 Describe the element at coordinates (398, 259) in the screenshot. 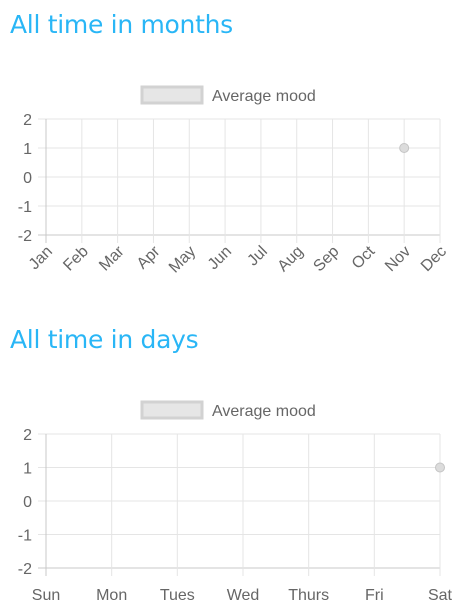

I see `x-tick-label: Nov` at that location.